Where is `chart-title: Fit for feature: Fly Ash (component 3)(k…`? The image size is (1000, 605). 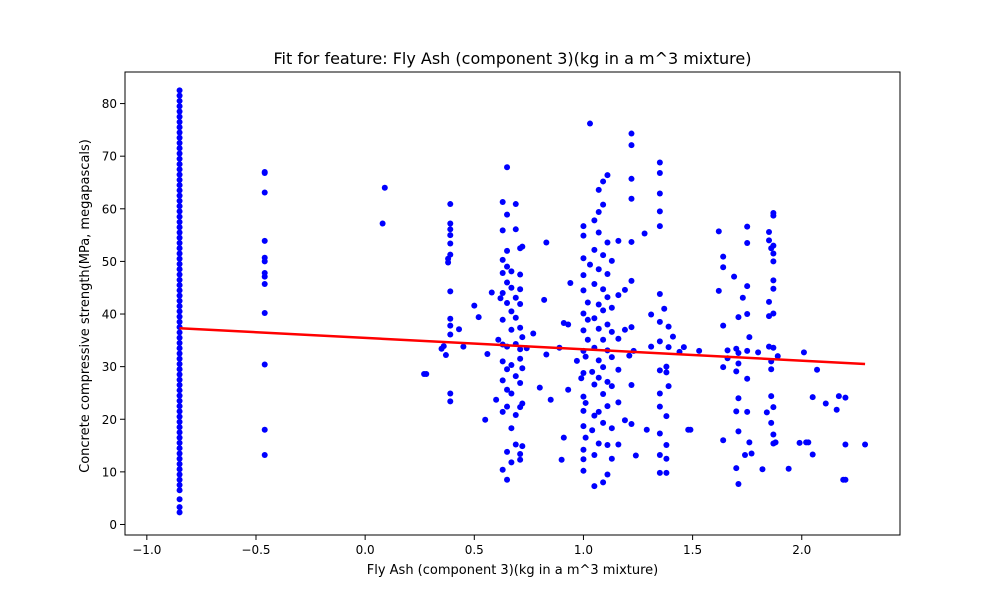 chart-title: Fit for feature: Fly Ash (component 3)(k… is located at coordinates (513, 58).